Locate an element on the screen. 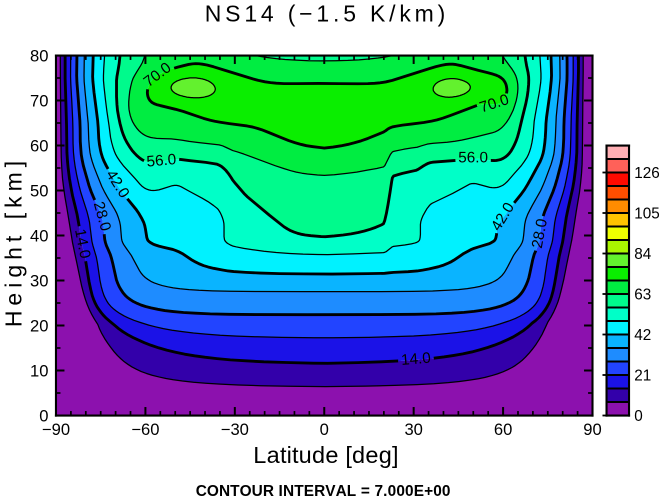 Image resolution: width=659 pixels, height=500 pixels. svg-text: 40 is located at coordinates (39, 236).